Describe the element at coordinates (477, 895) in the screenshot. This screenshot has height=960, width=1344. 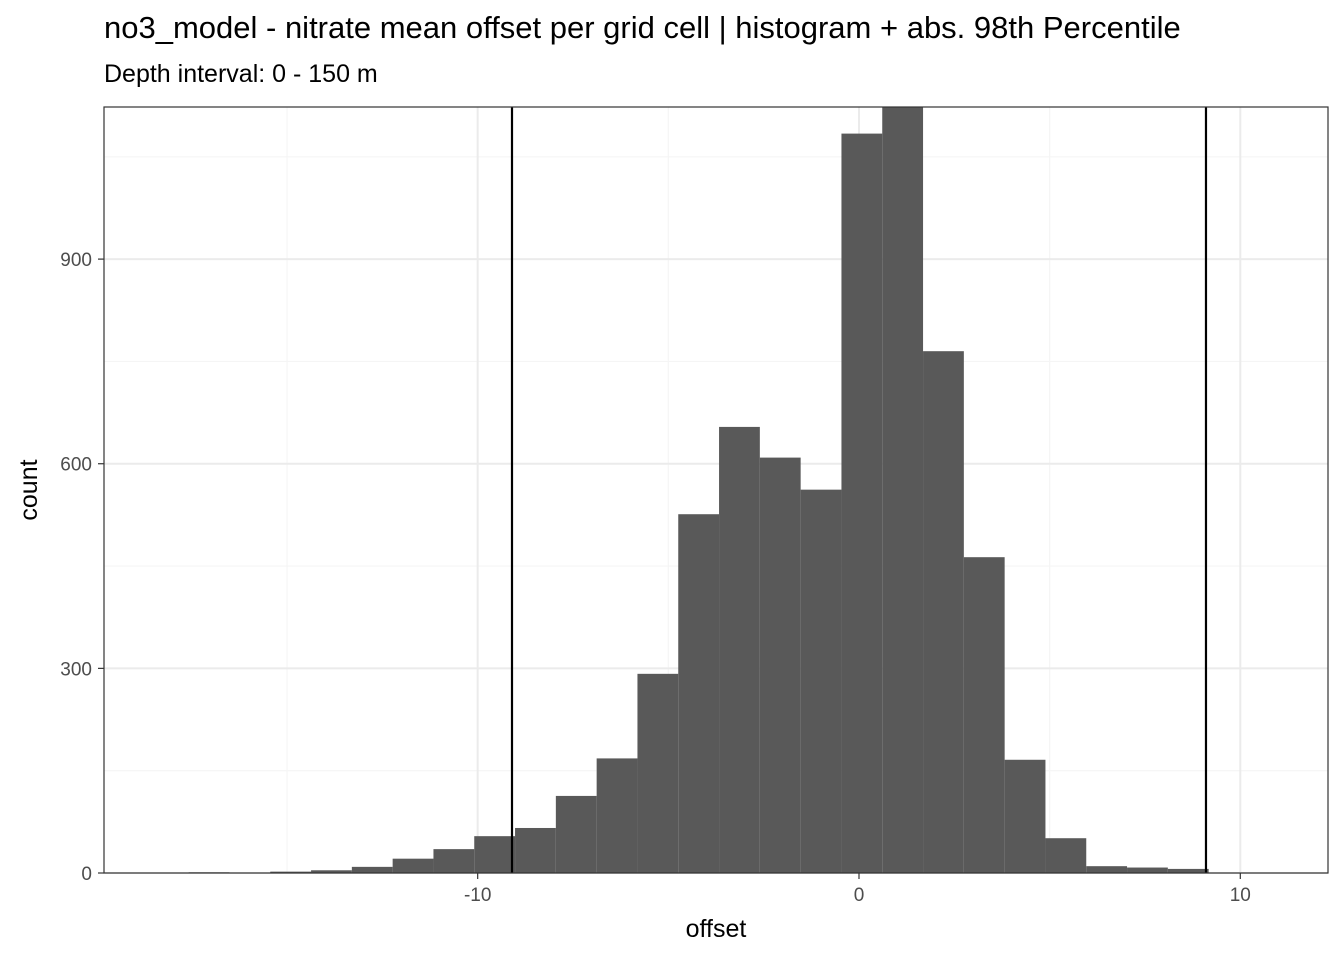
I see `x-tick-label: -10` at that location.